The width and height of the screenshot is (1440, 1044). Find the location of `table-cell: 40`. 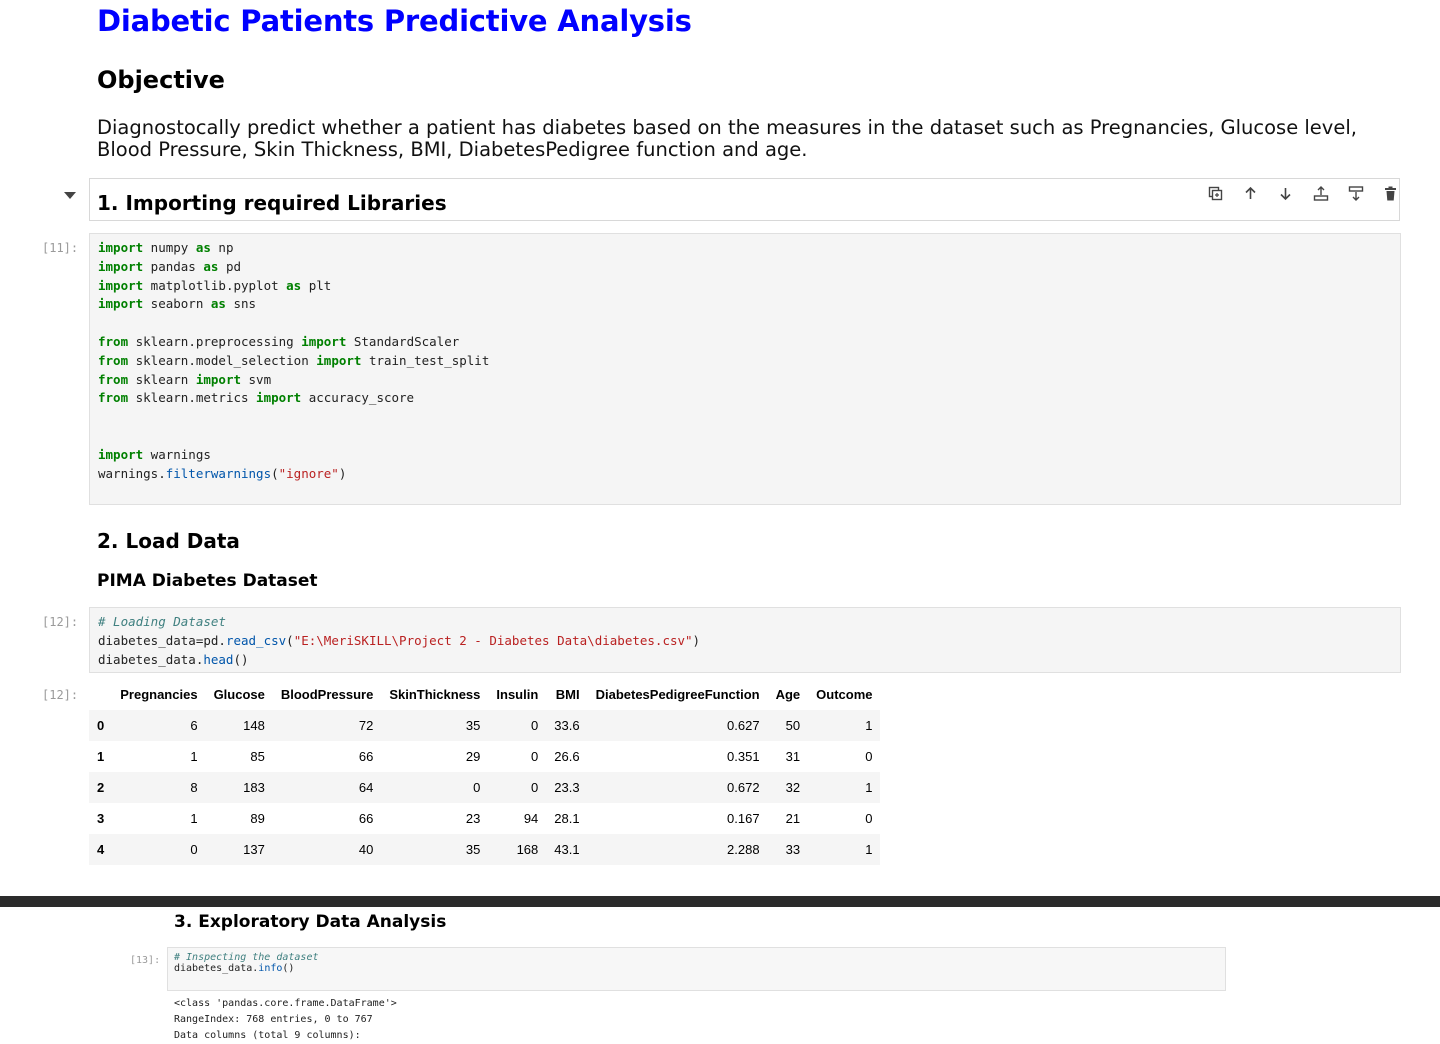

table-cell: 40 is located at coordinates (366, 849).